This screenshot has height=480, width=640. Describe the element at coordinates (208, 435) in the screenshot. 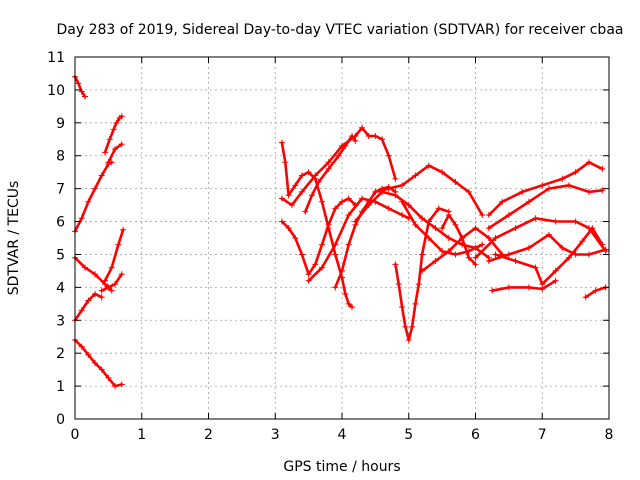

I see `x-tick-label-2: 2` at that location.